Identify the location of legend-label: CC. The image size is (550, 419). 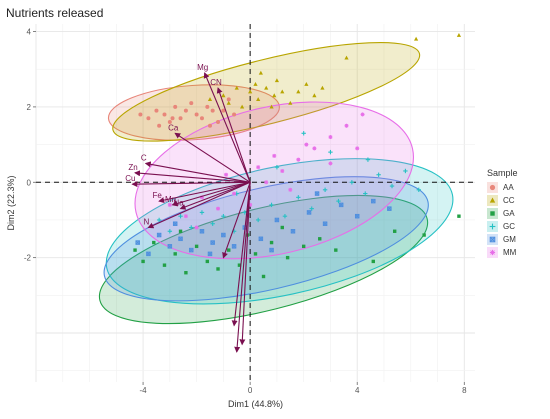
(509, 200).